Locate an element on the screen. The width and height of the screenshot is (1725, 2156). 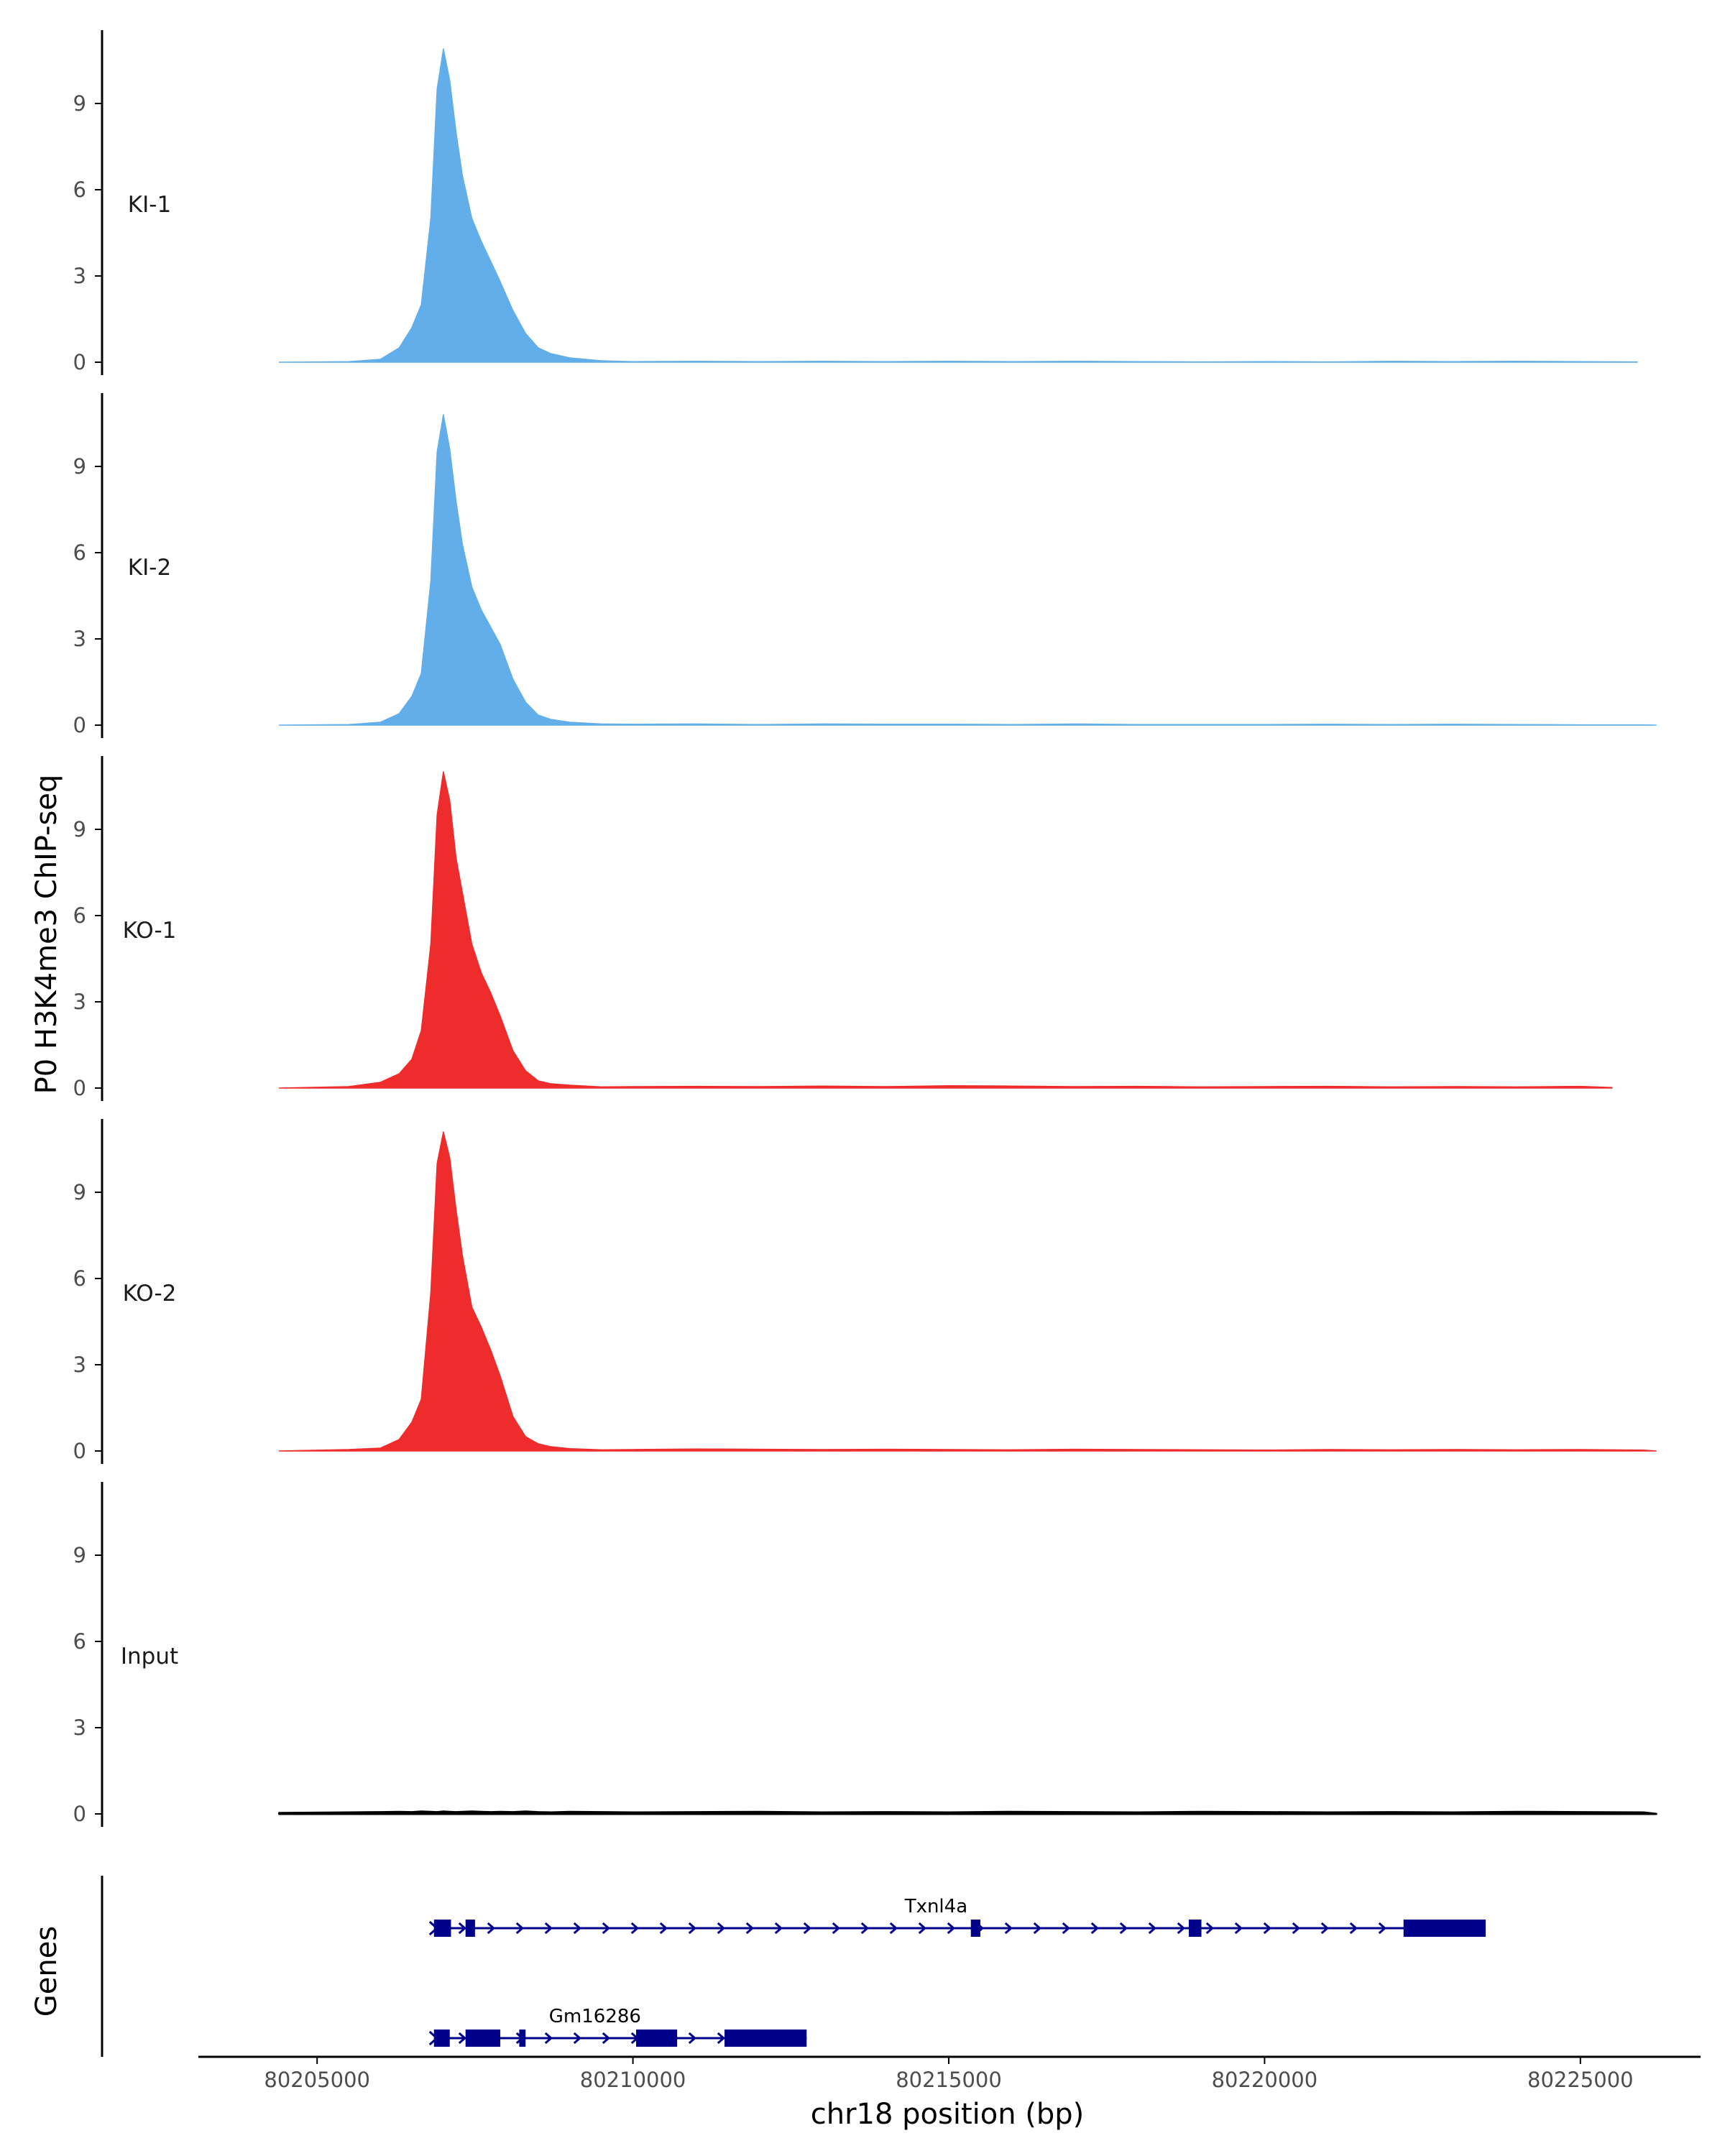
track-ki-1: 0 3 6 9 KI-1 is located at coordinates (855, 203).